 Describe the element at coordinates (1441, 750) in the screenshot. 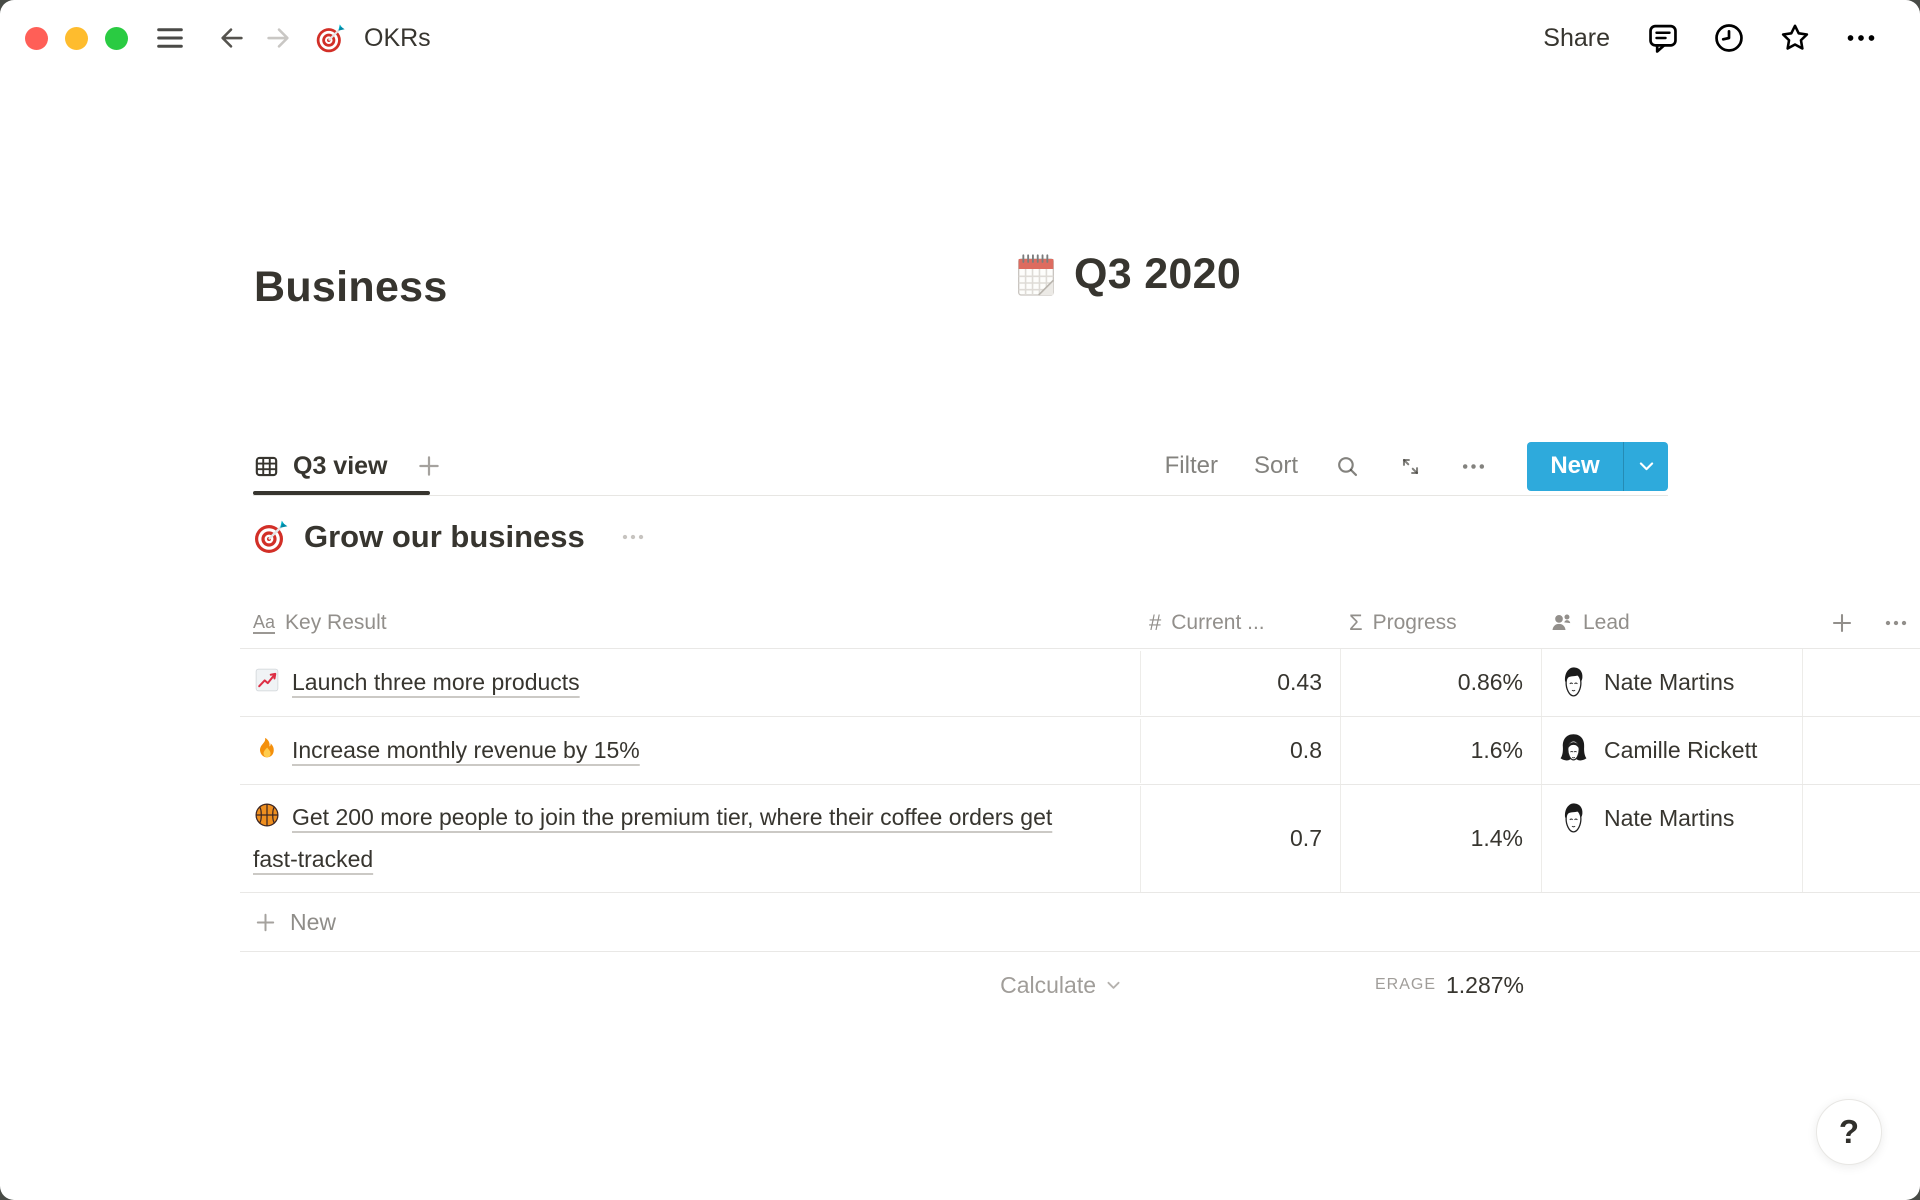

I see `progress-cell: 1.6%` at that location.